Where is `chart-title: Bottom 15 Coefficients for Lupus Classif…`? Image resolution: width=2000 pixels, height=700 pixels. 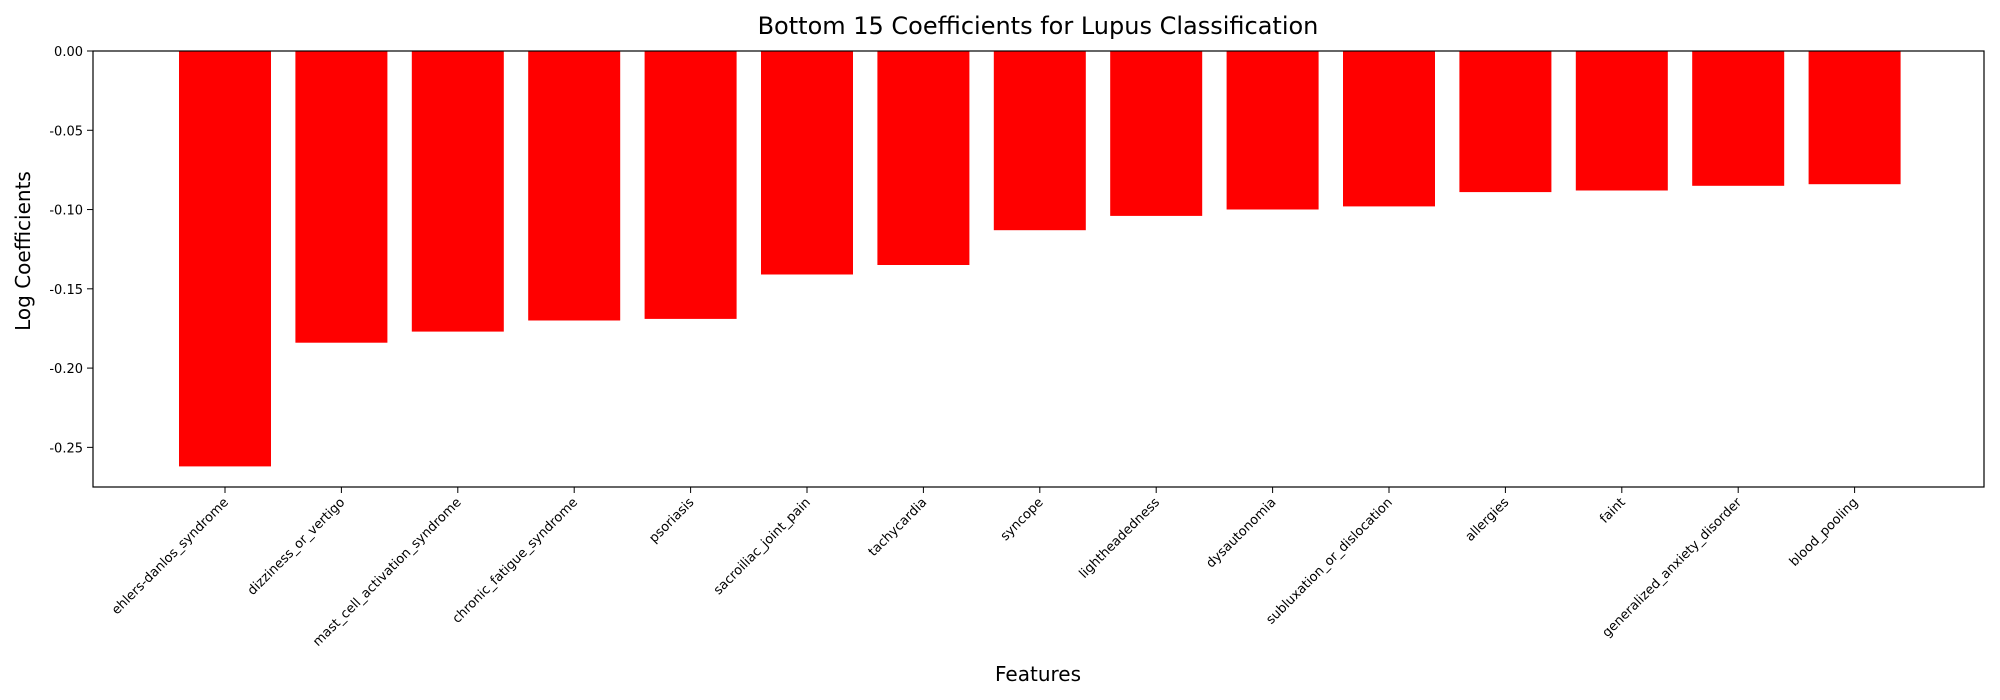
chart-title: Bottom 15 Coefficients for Lupus Classif… is located at coordinates (1038, 26).